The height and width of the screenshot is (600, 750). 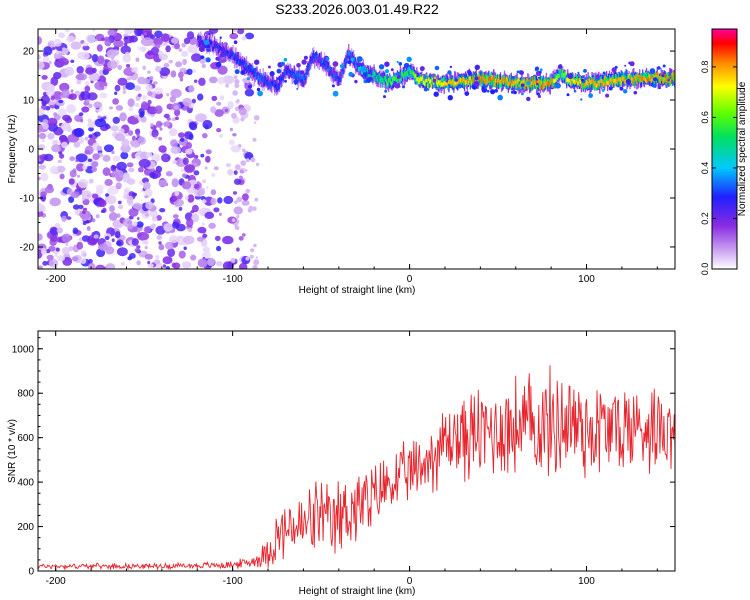 What do you see at coordinates (31, 572) in the screenshot?
I see `y-tick-label: 0` at bounding box center [31, 572].